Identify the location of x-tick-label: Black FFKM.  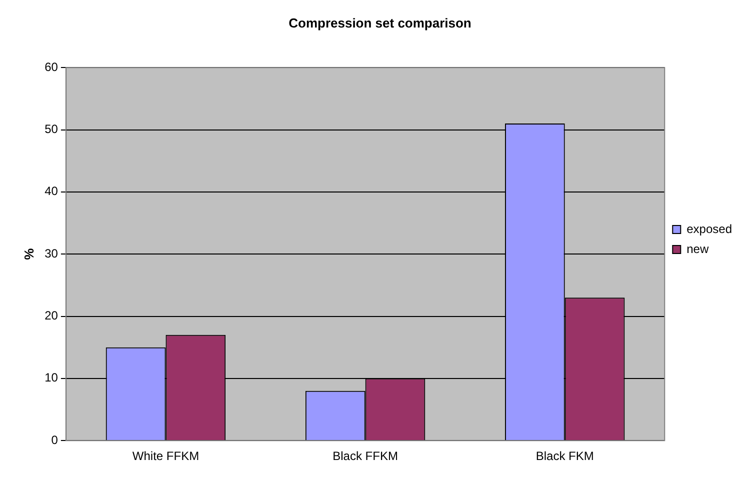
(365, 456).